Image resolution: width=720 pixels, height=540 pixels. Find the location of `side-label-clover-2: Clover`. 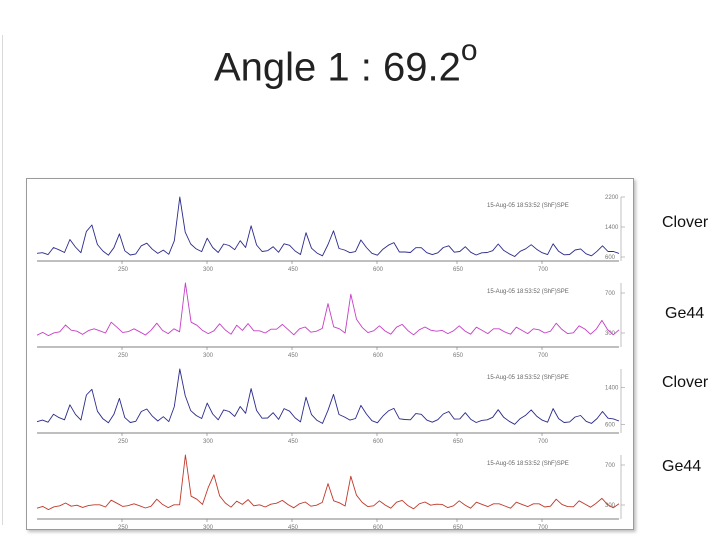

side-label-clover-2: Clover is located at coordinates (685, 382).